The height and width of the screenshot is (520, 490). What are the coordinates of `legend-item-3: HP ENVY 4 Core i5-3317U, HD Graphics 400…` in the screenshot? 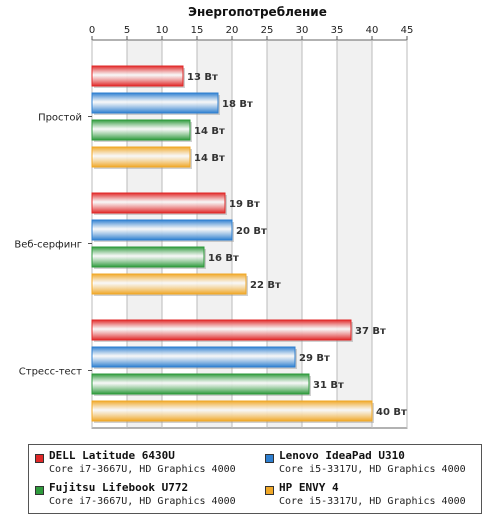 It's located at (375, 496).